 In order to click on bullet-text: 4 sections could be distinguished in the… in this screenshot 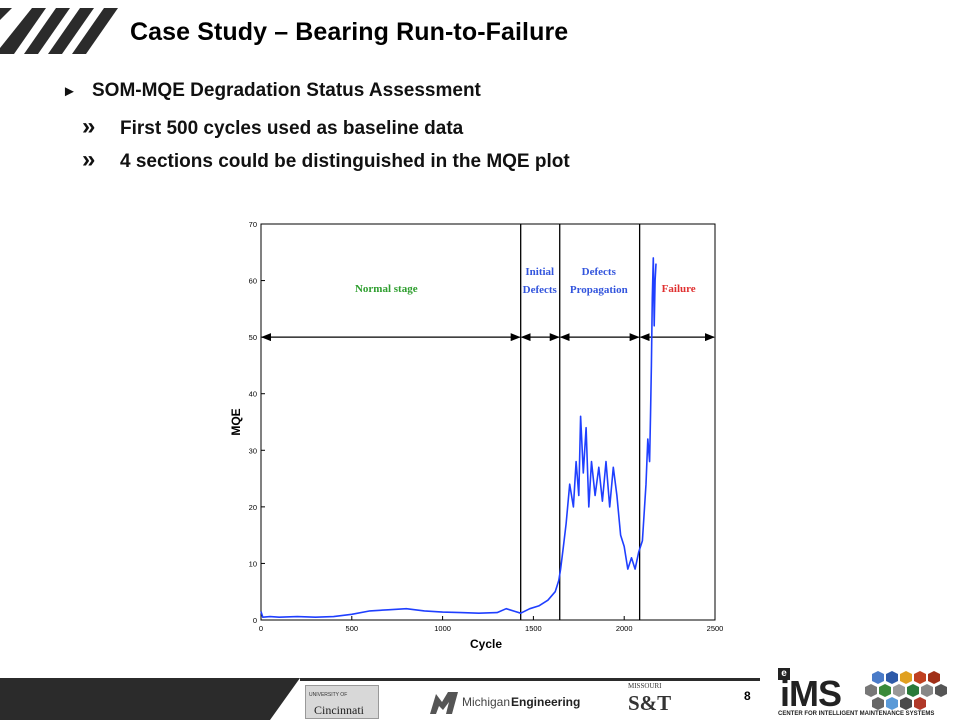, I will do `click(345, 161)`.